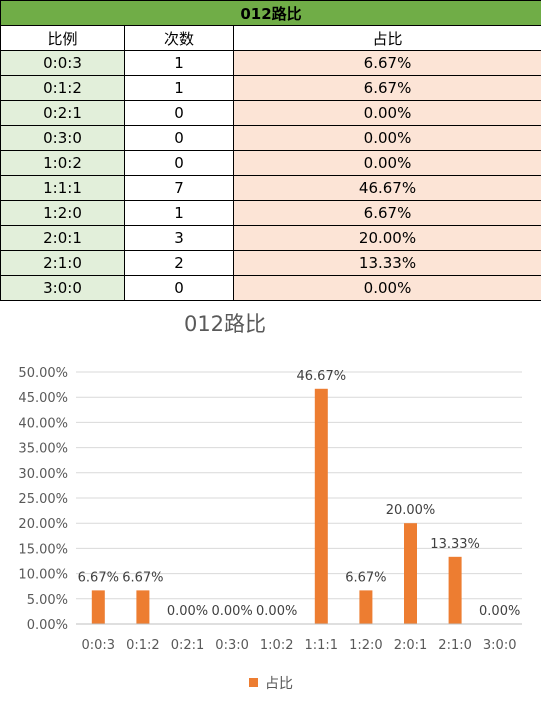 The height and width of the screenshot is (702, 541). I want to click on y-tick-label: 20.00%, so click(43, 524).